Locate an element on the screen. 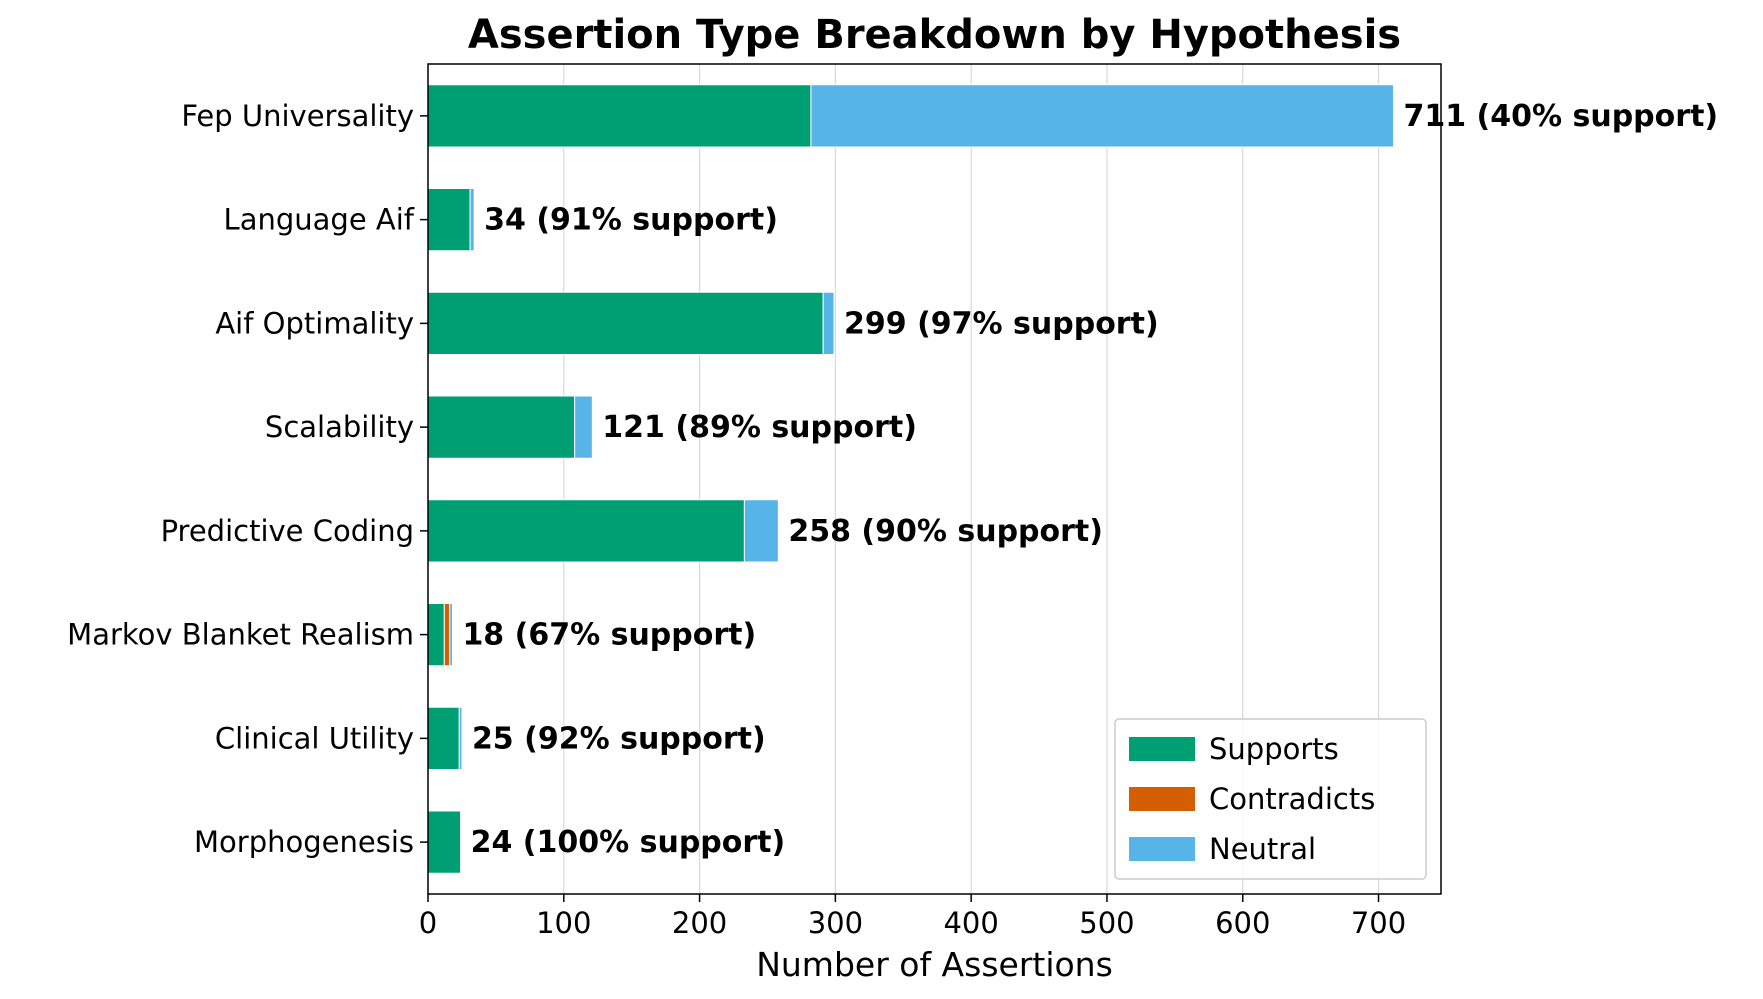  y-tick-label: Markov Blanket Realism is located at coordinates (240, 635).